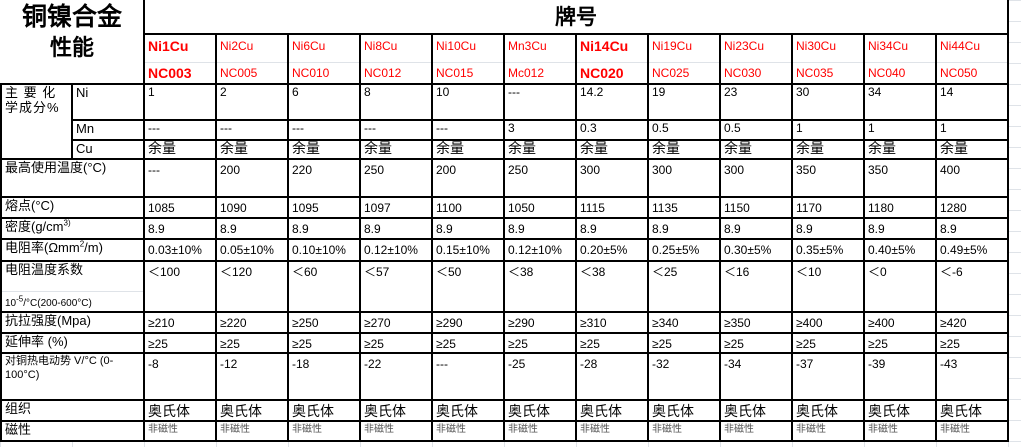  I want to click on grade-code: NC012, so click(396, 73).